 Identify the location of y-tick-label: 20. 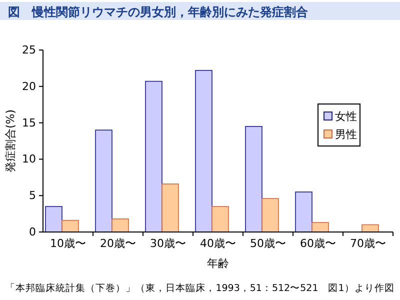
(29, 86).